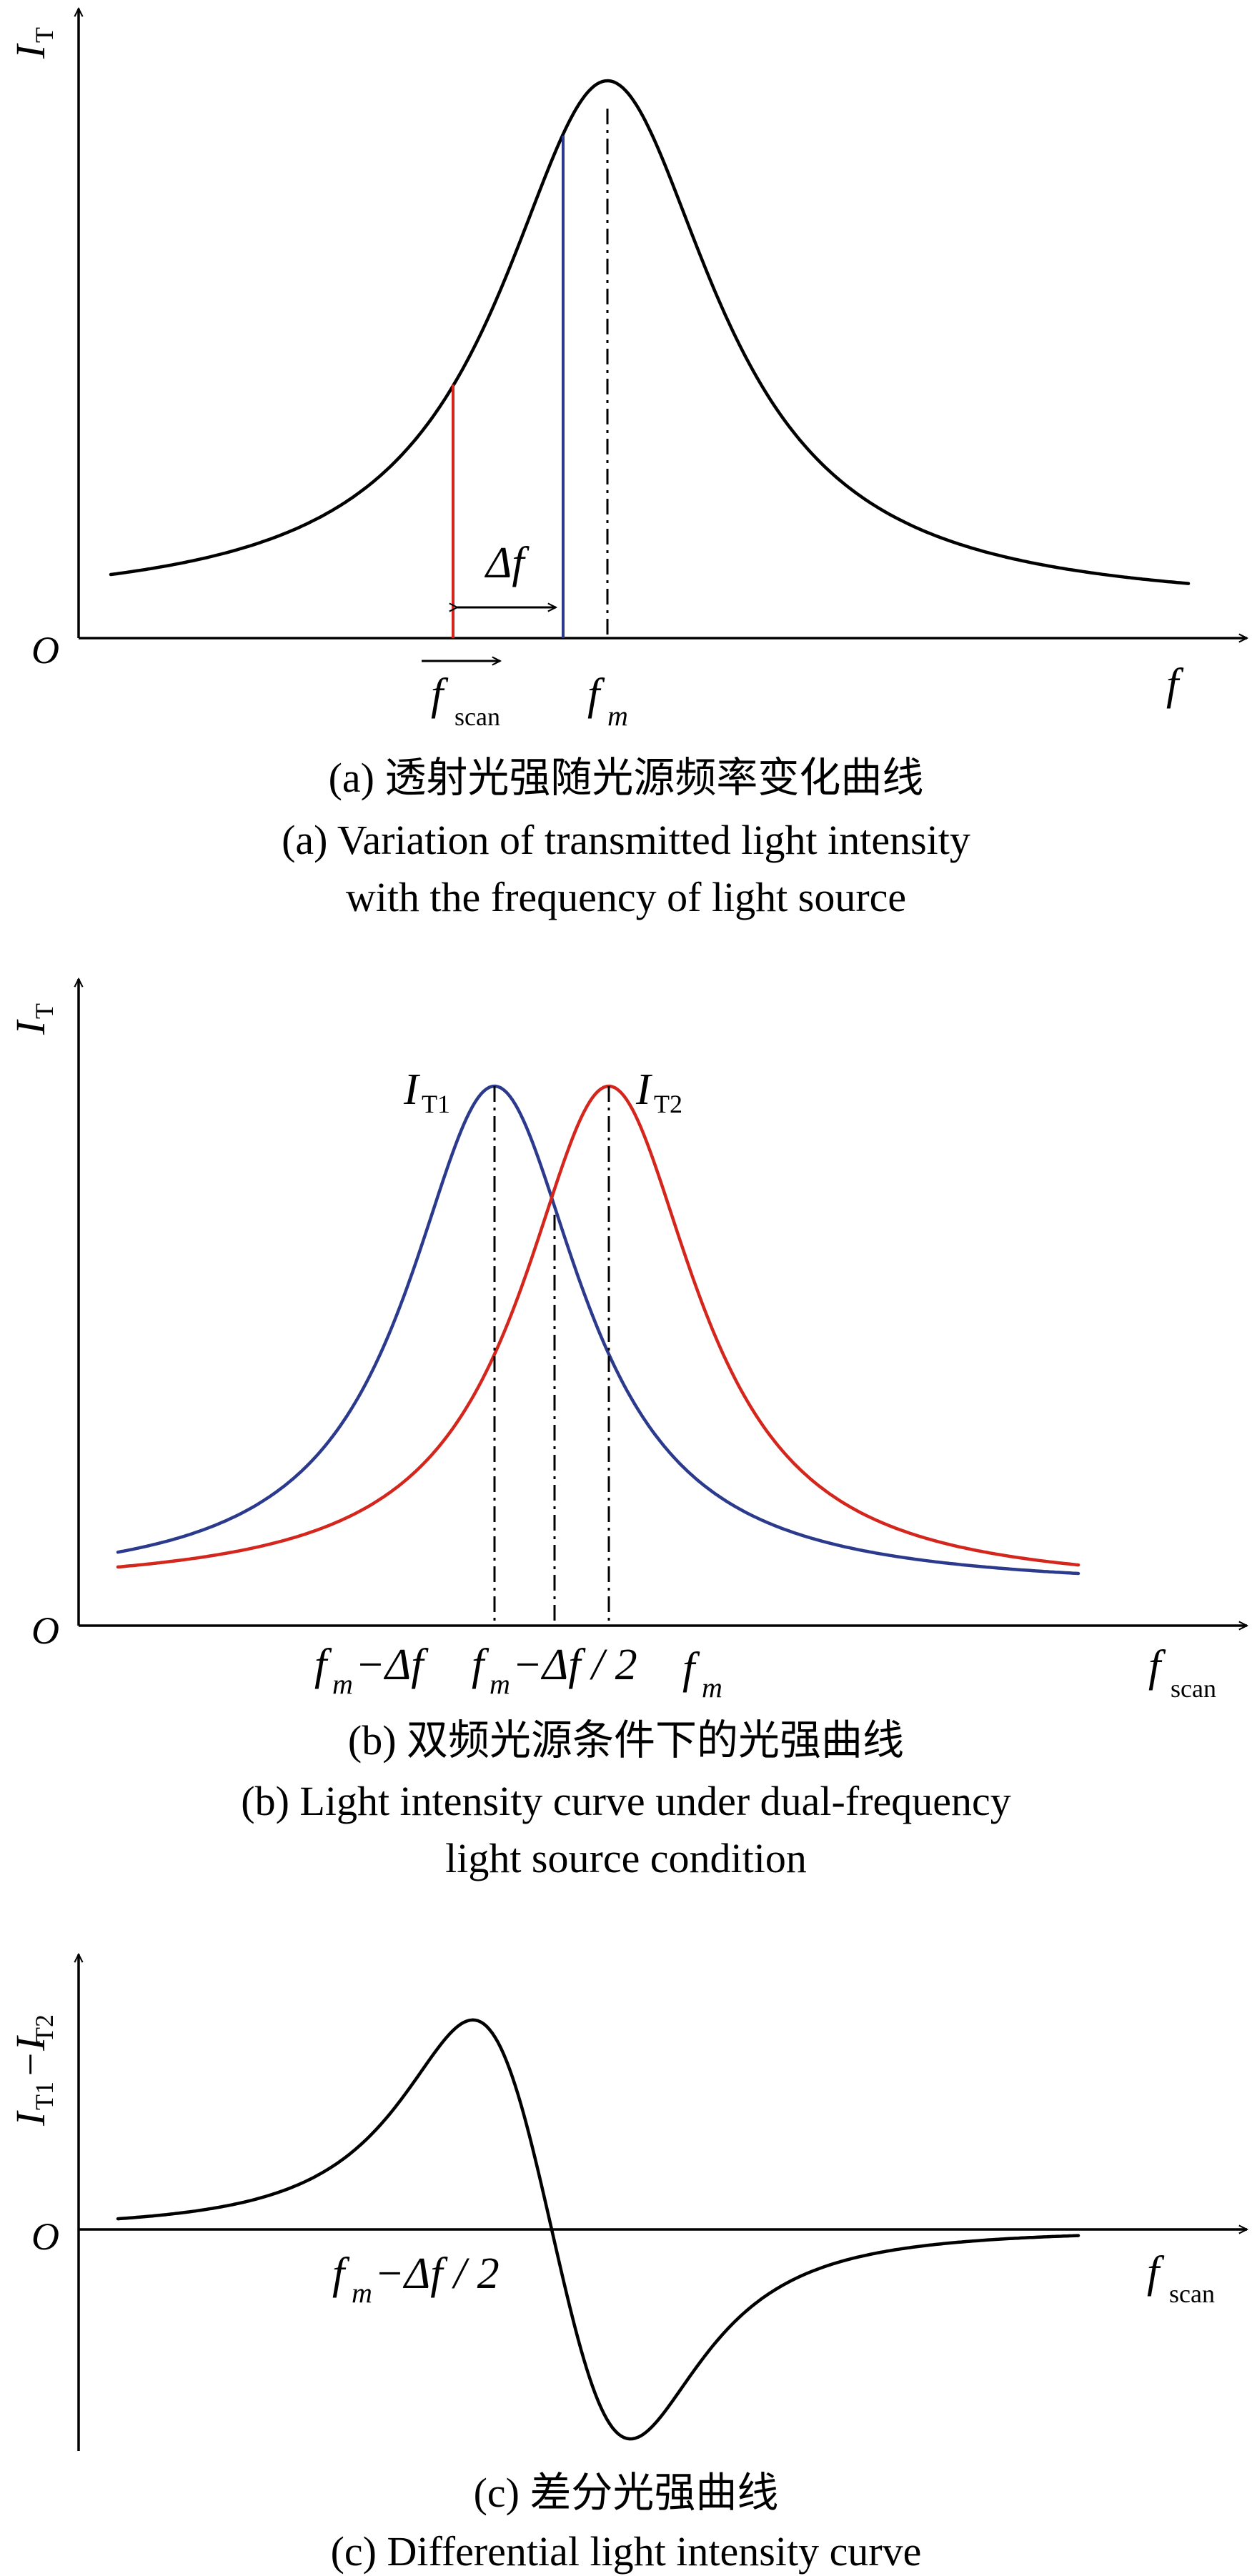 The image size is (1252, 2576). Describe the element at coordinates (477, 716) in the screenshot. I see `panel-a-fscan-sub: scan` at that location.